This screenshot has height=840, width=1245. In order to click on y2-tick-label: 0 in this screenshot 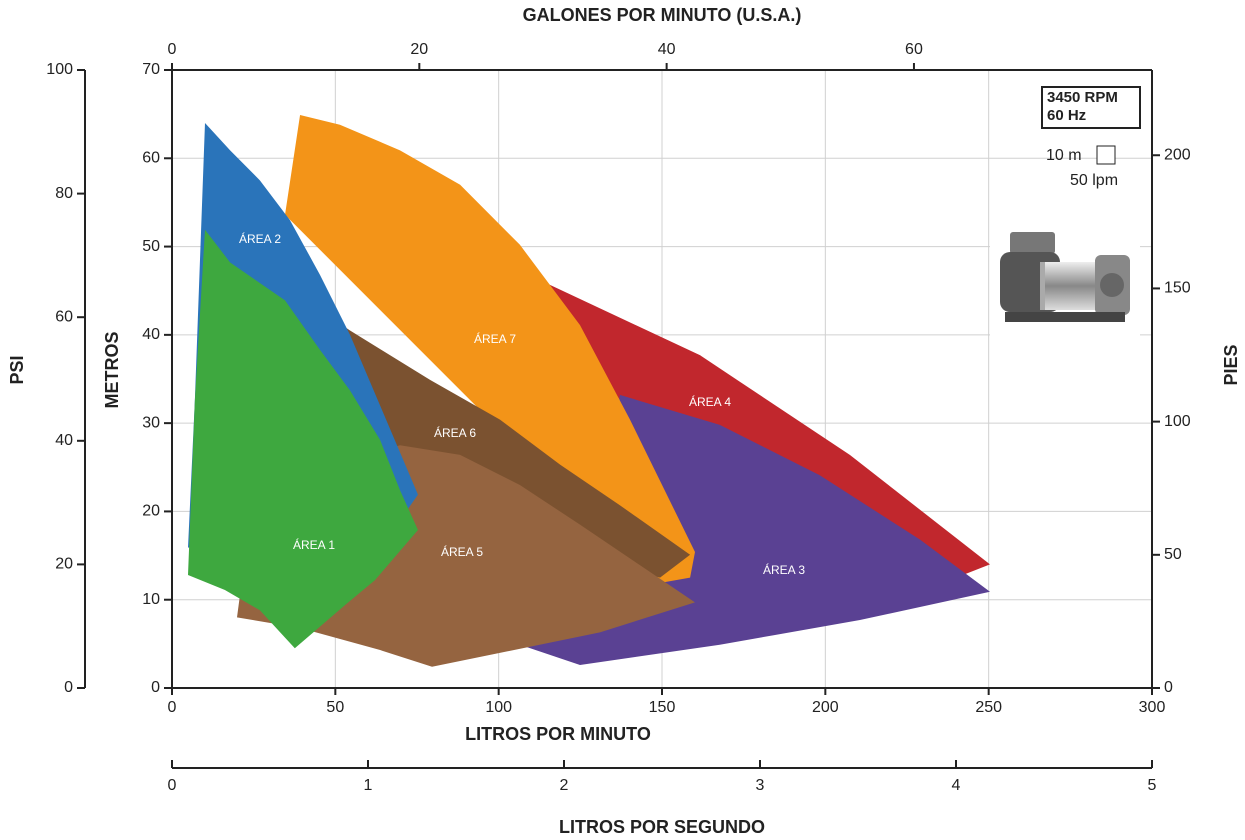, I will do `click(1168, 687)`.